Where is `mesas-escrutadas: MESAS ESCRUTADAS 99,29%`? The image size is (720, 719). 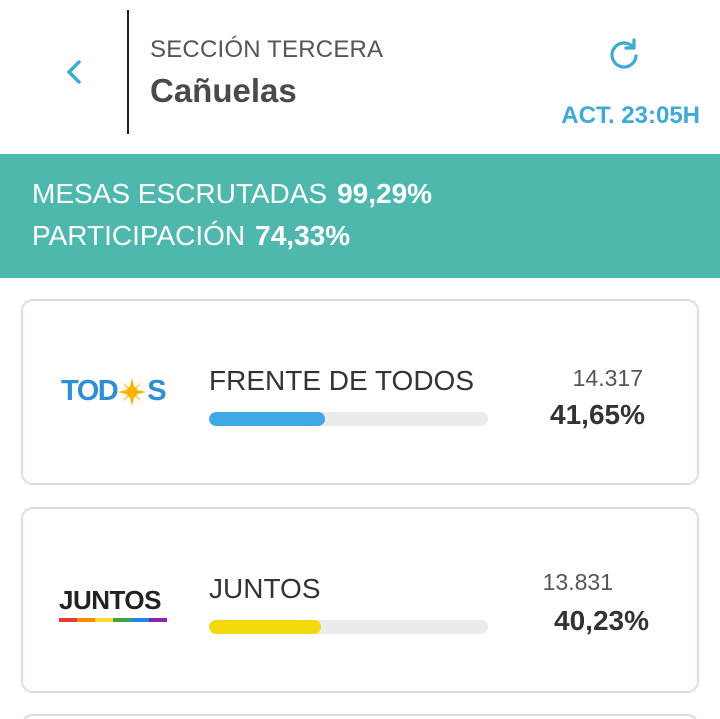
mesas-escrutadas: MESAS ESCRUTADAS 99,29% is located at coordinates (232, 194).